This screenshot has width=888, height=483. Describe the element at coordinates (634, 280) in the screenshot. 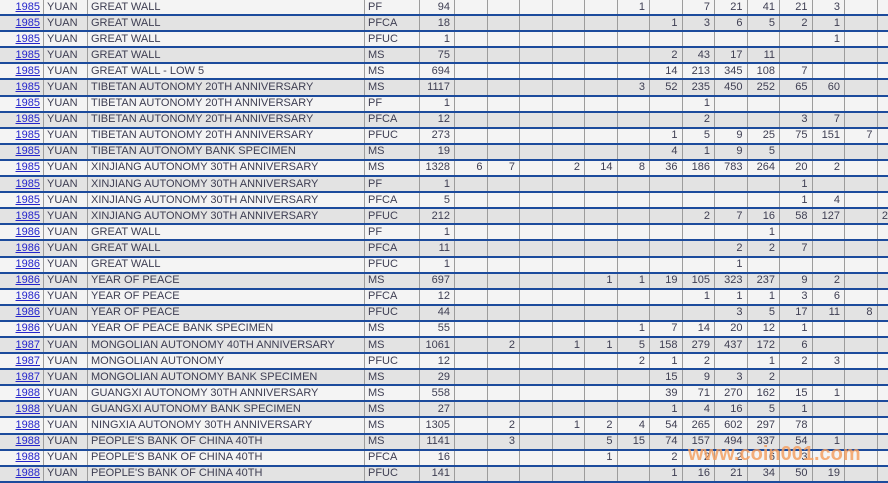

I see `grade-count-cell-6: 1` at that location.